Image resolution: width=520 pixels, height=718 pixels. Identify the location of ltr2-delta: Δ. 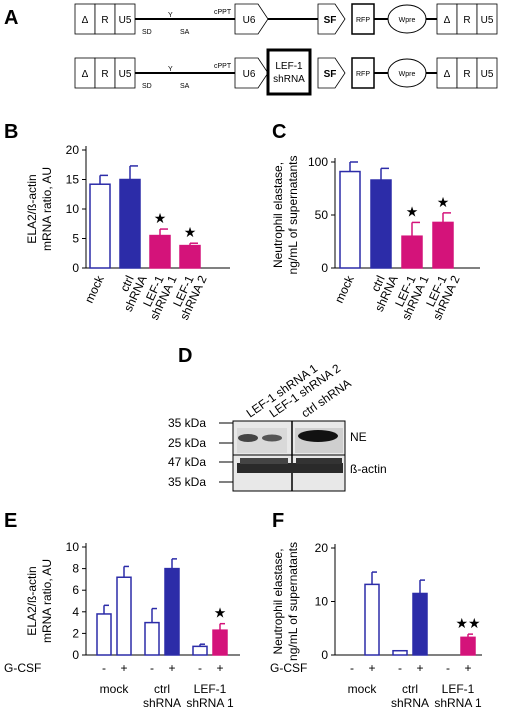
(85, 74).